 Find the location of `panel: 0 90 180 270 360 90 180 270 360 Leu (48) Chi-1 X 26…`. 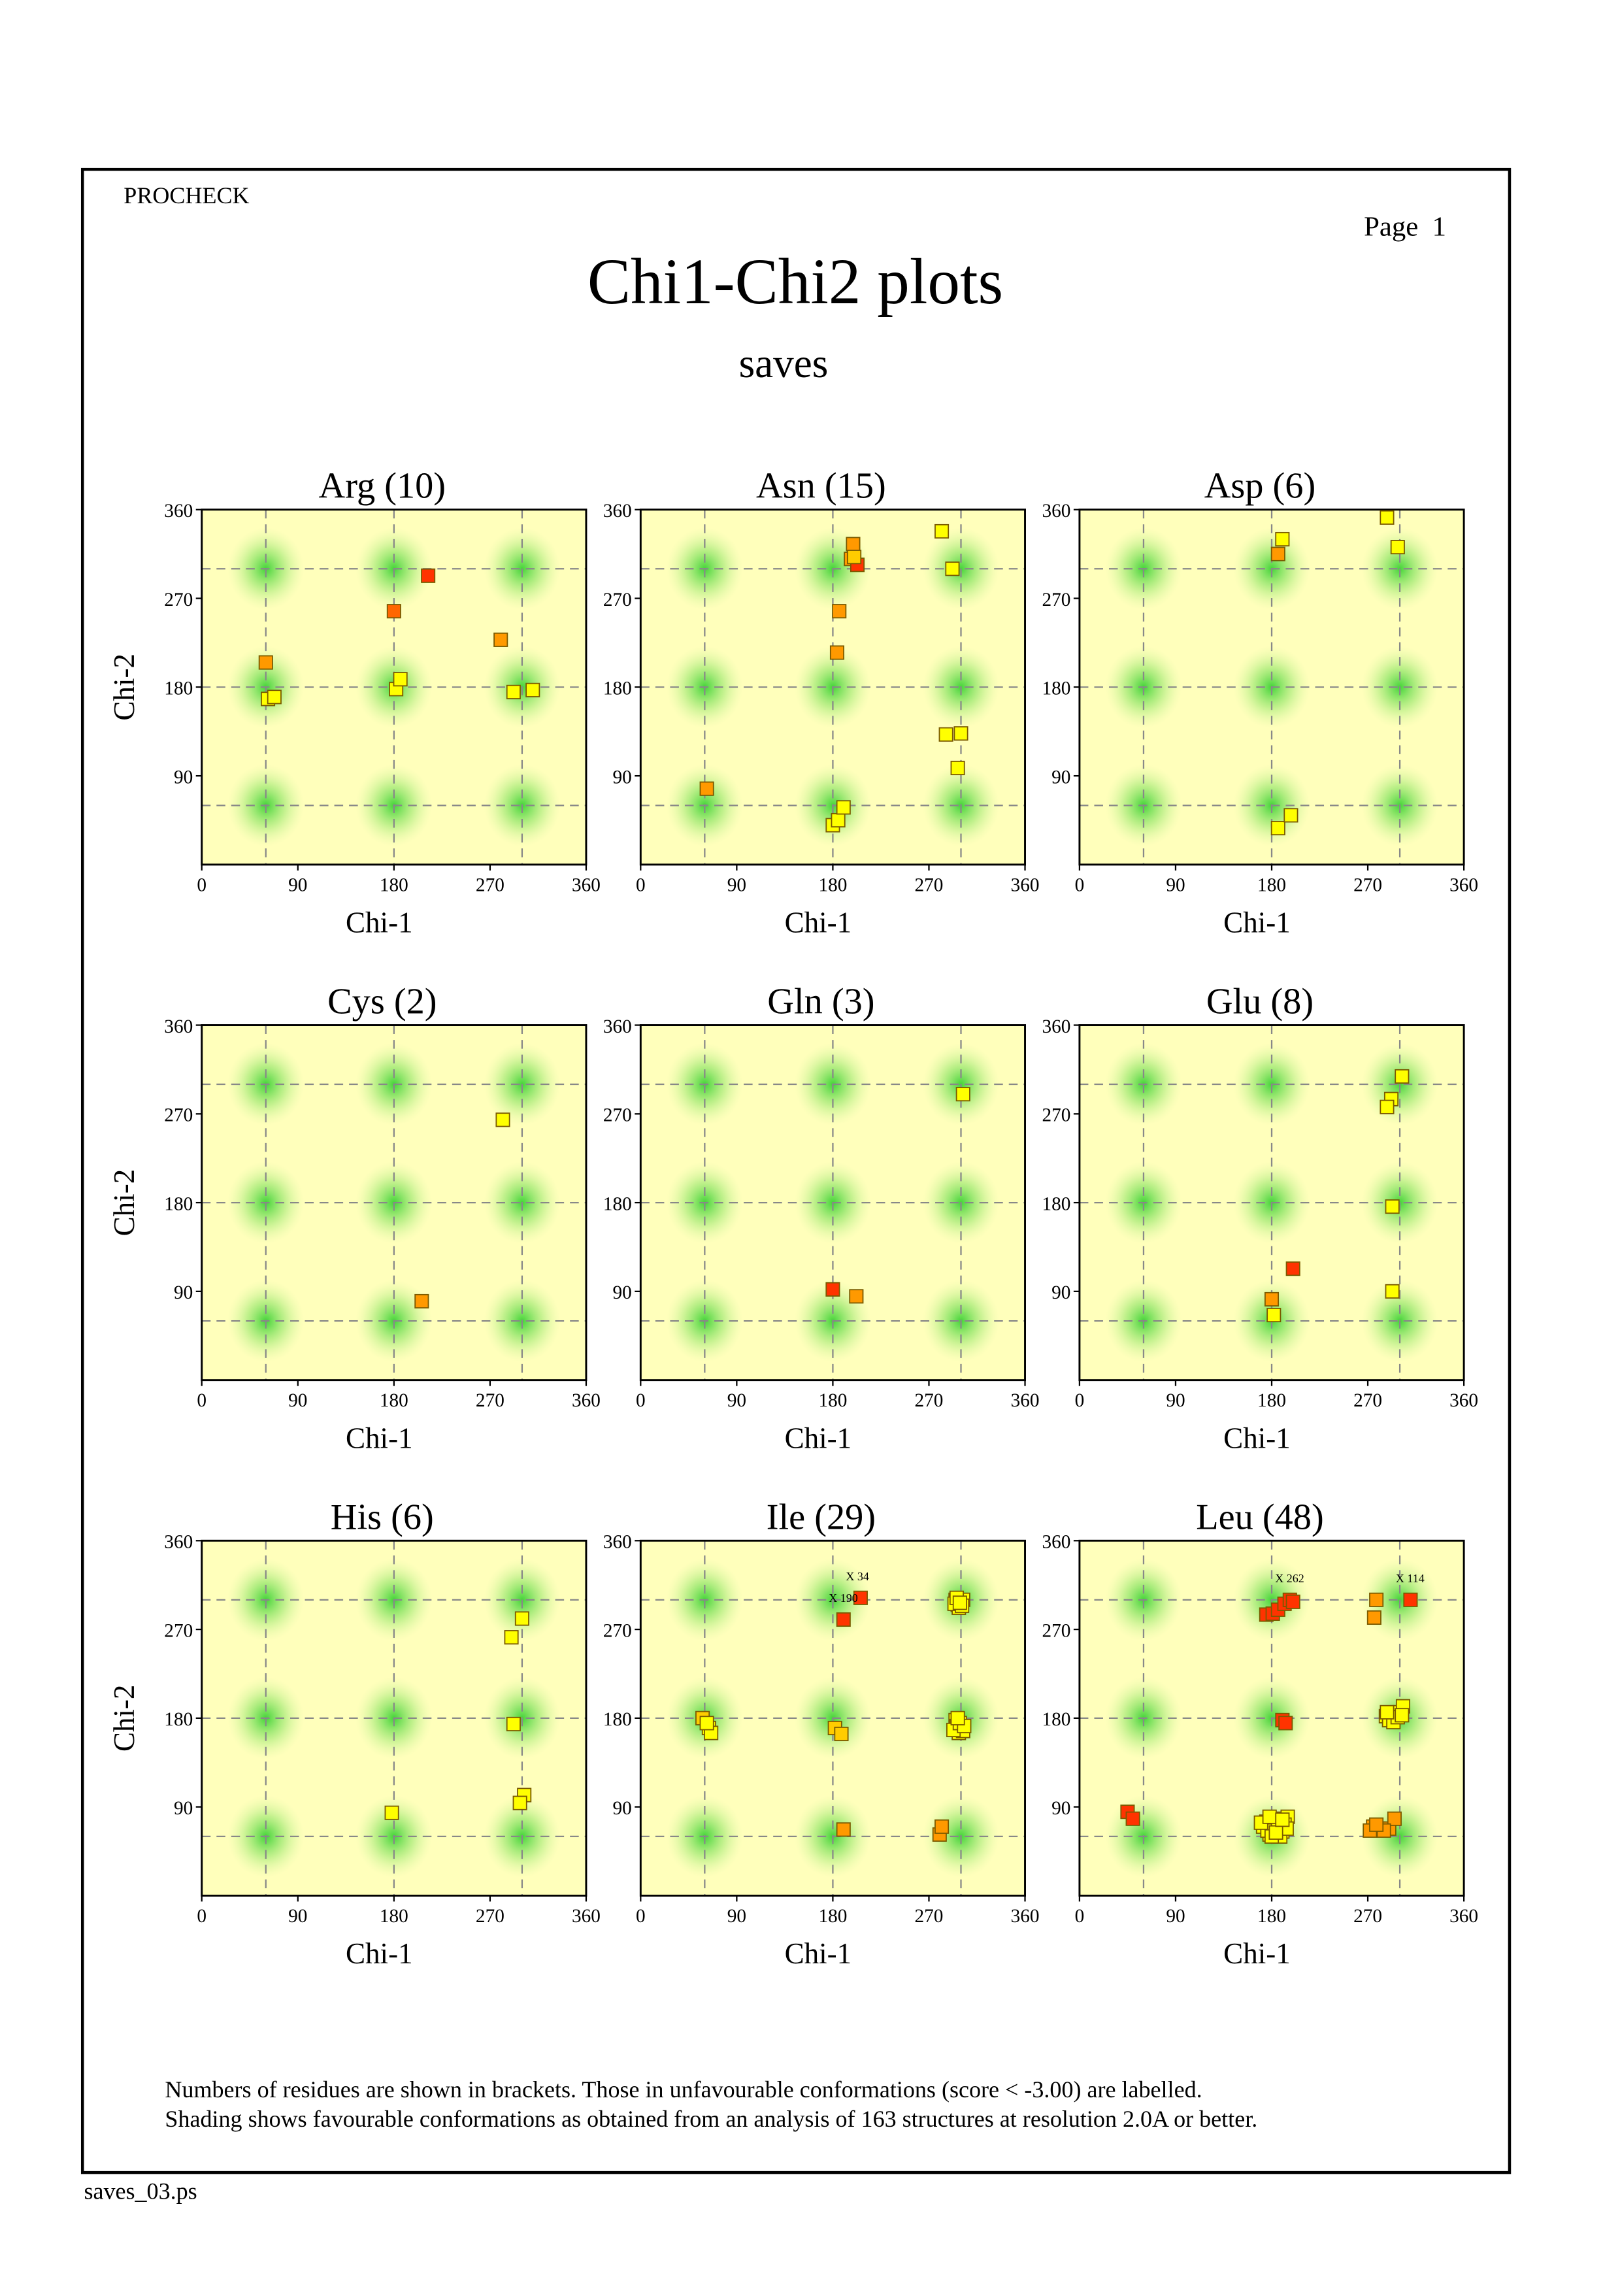

panel: 0 90 180 270 360 90 180 270 360 Leu (48) Chi-1 X 26… is located at coordinates (1260, 1733).